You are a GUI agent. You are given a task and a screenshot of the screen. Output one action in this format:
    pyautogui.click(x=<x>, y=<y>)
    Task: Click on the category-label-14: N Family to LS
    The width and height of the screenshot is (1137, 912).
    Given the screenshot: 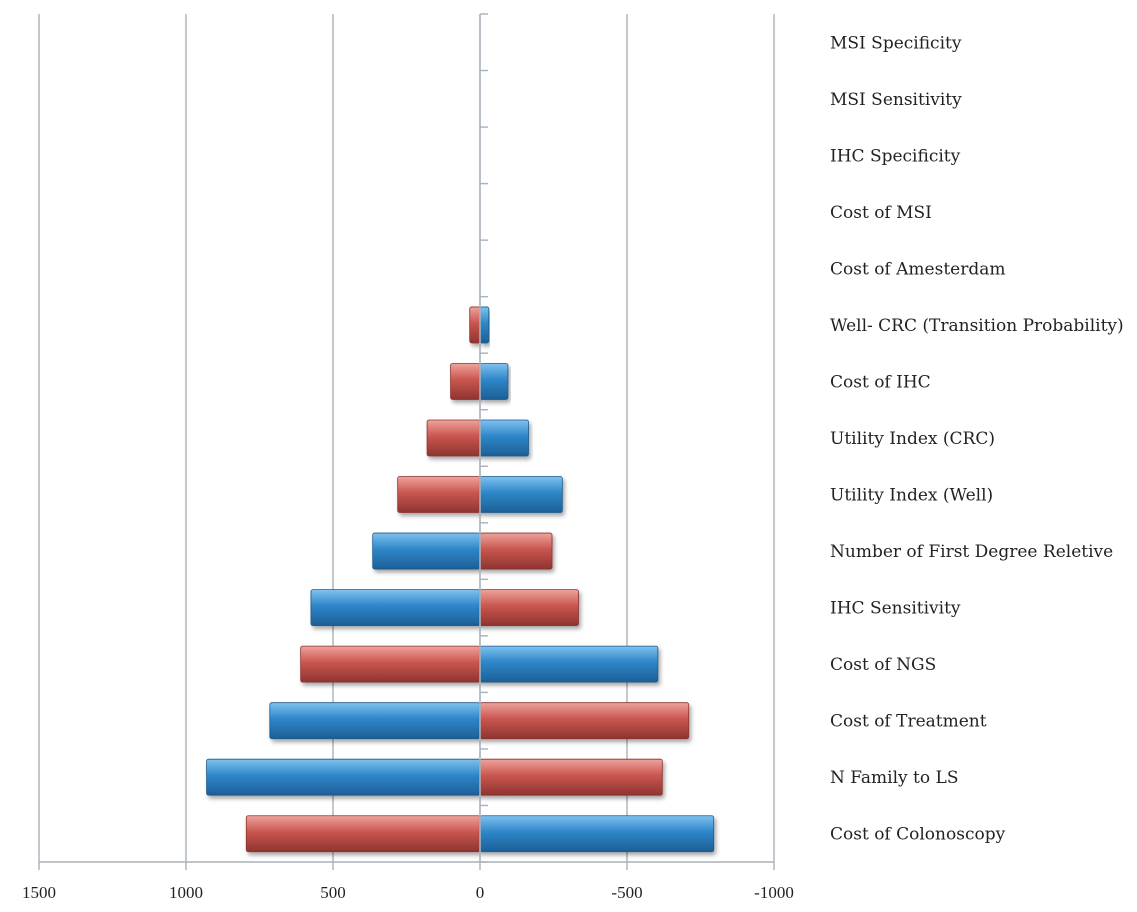 What is the action you would take?
    pyautogui.click(x=894, y=778)
    